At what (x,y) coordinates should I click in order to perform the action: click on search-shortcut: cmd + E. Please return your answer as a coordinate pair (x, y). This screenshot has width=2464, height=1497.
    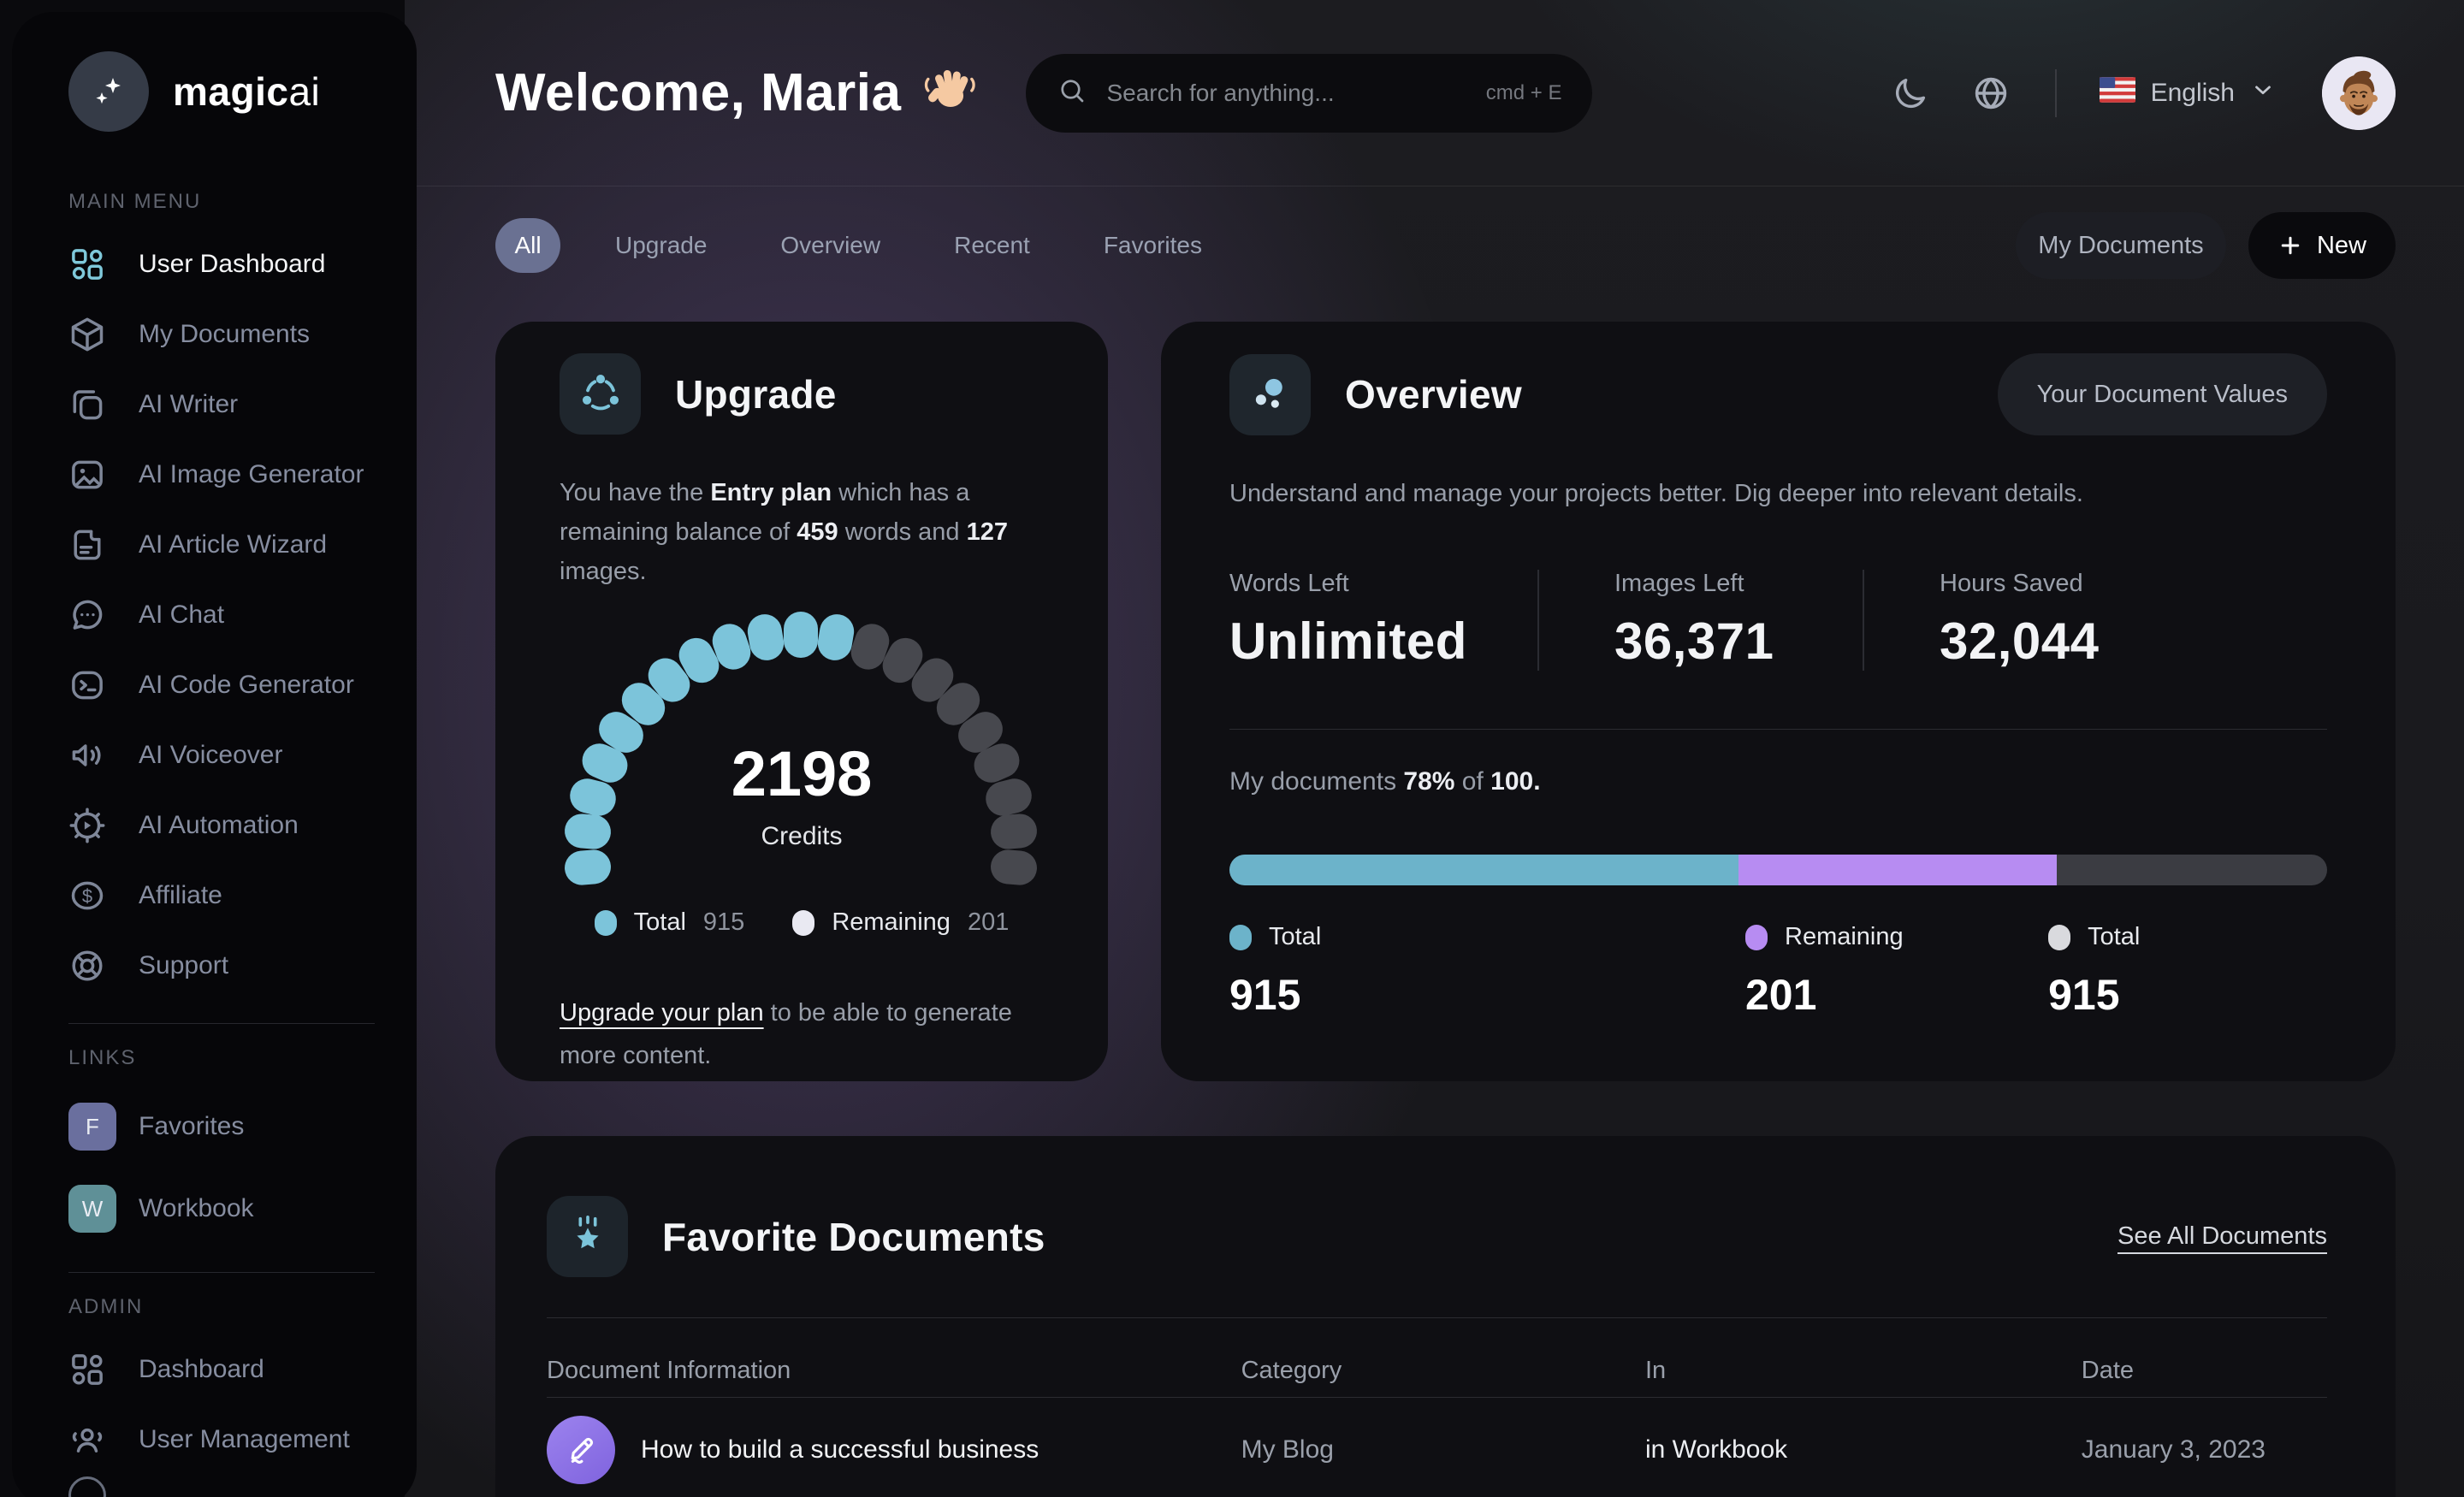
    Looking at the image, I should click on (1523, 92).